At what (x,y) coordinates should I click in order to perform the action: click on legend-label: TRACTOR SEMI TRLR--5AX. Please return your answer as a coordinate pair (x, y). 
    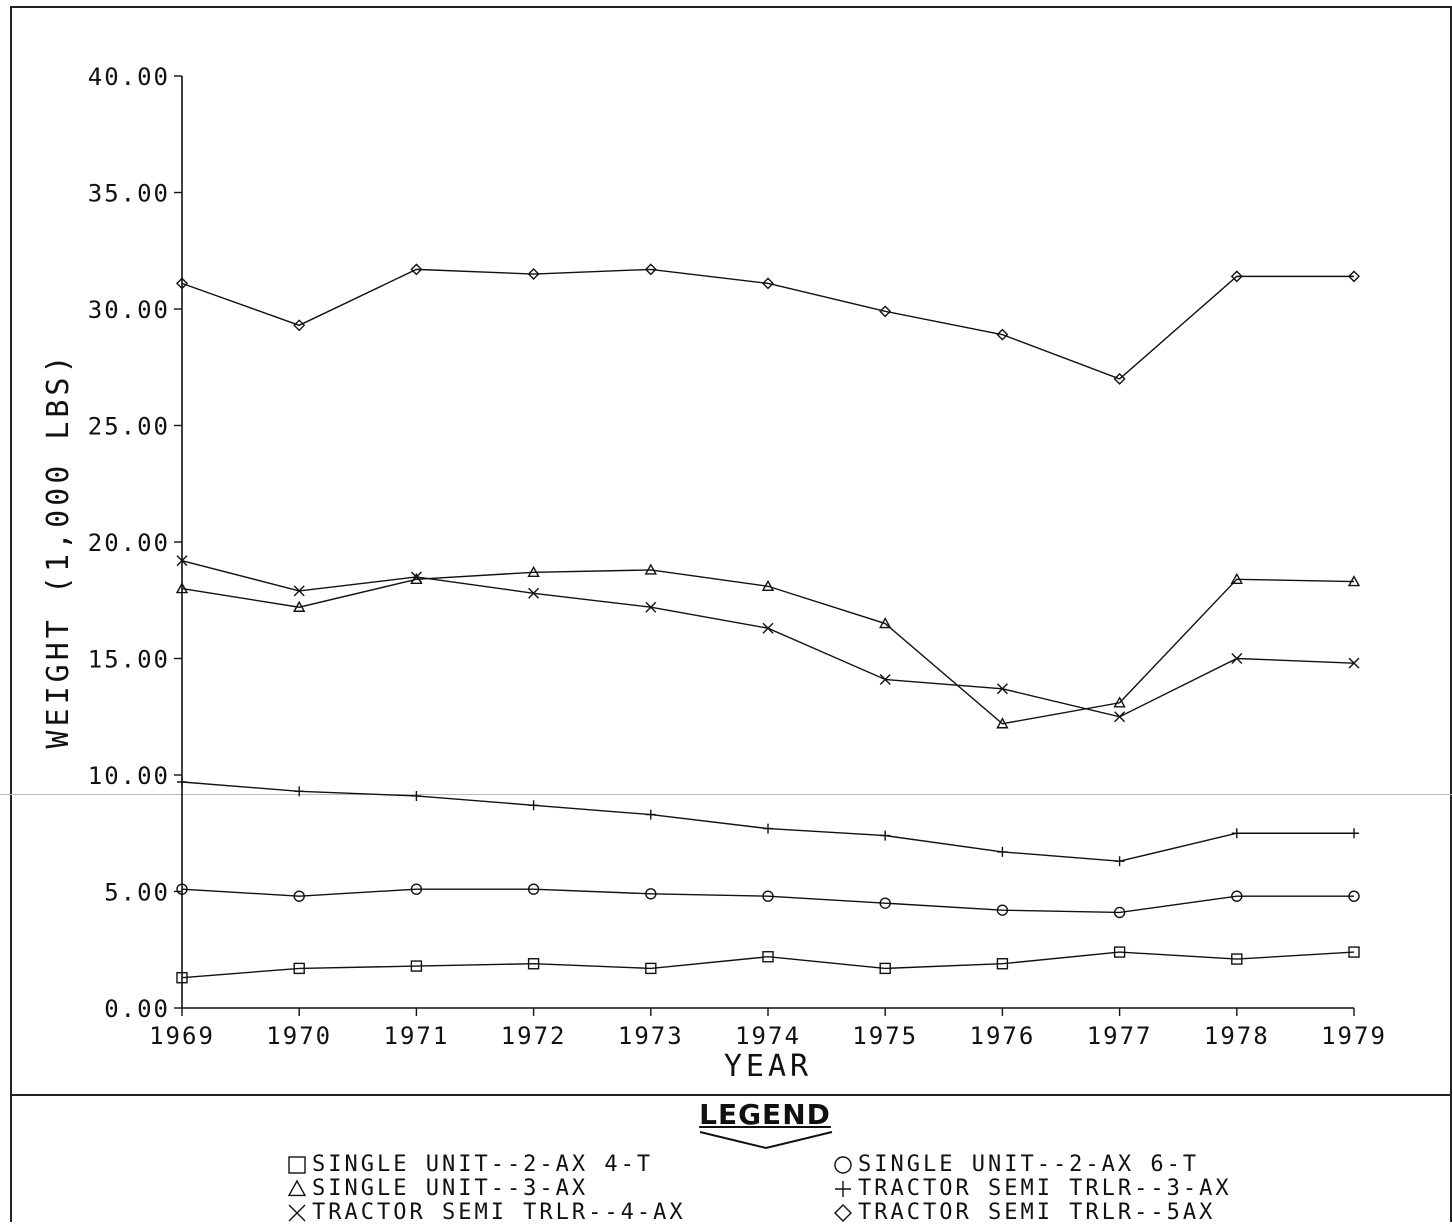
    Looking at the image, I should click on (1037, 1212).